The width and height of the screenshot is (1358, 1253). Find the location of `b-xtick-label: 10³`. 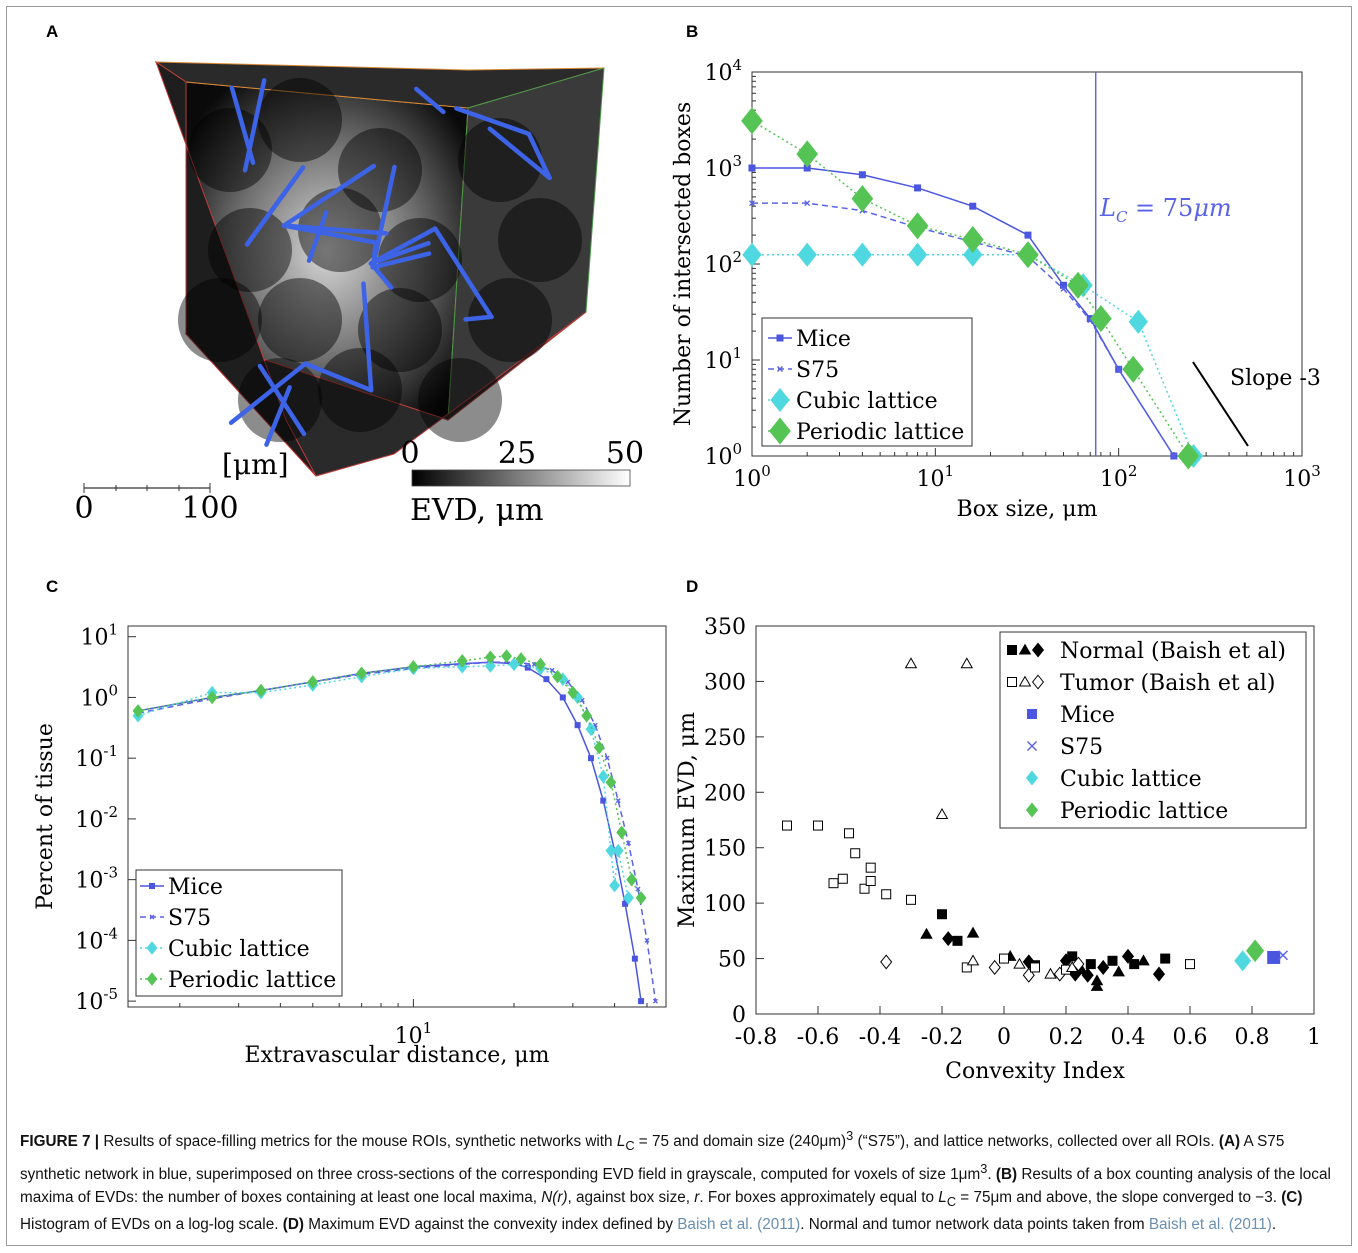

b-xtick-label: 10³ is located at coordinates (1302, 477).